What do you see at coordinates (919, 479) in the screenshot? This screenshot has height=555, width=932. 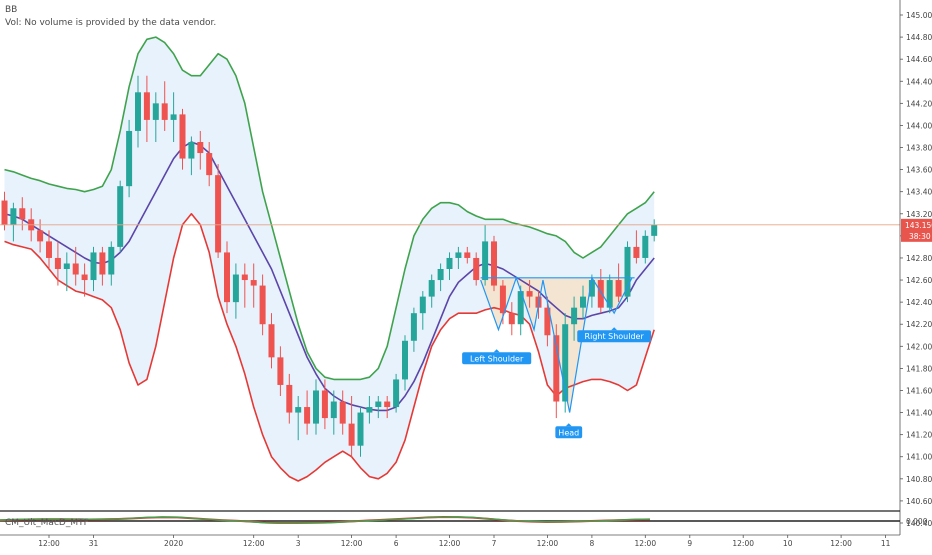 I see `price-tick-label: 140.800` at bounding box center [919, 479].